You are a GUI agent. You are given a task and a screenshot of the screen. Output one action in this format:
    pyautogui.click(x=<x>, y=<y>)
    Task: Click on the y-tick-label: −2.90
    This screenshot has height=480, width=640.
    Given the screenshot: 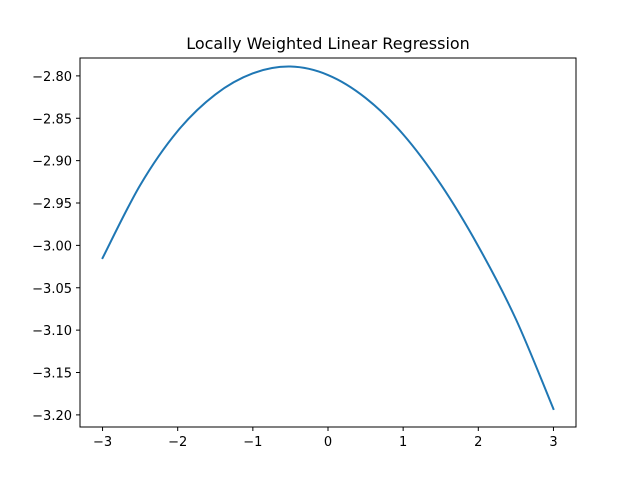 What is the action you would take?
    pyautogui.click(x=52, y=162)
    